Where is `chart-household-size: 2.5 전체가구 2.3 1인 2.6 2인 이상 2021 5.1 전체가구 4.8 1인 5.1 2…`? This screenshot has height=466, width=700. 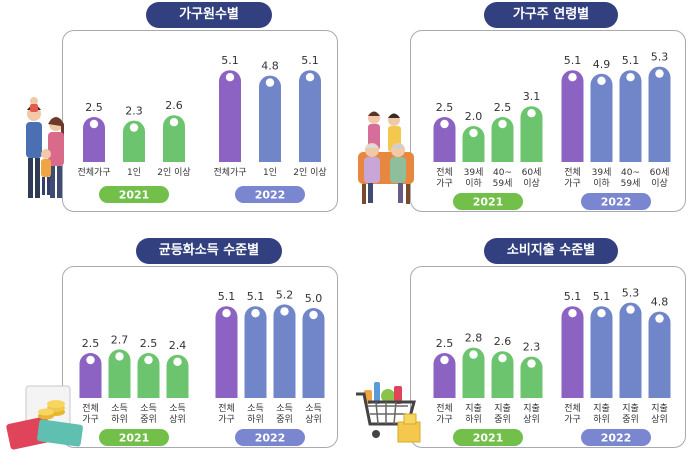 chart-household-size: 2.5 전체가구 2.3 1인 2.6 2인 이상 2021 5.1 전체가구 4.8 1인 5.1 2… is located at coordinates (202, 128).